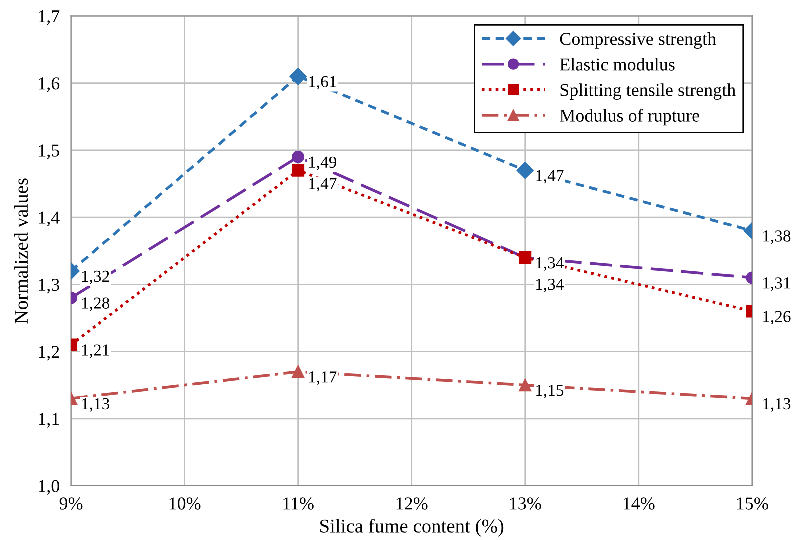 Image resolution: width=792 pixels, height=540 pixels. What do you see at coordinates (96, 351) in the screenshot?
I see `data-label: 1,21` at bounding box center [96, 351].